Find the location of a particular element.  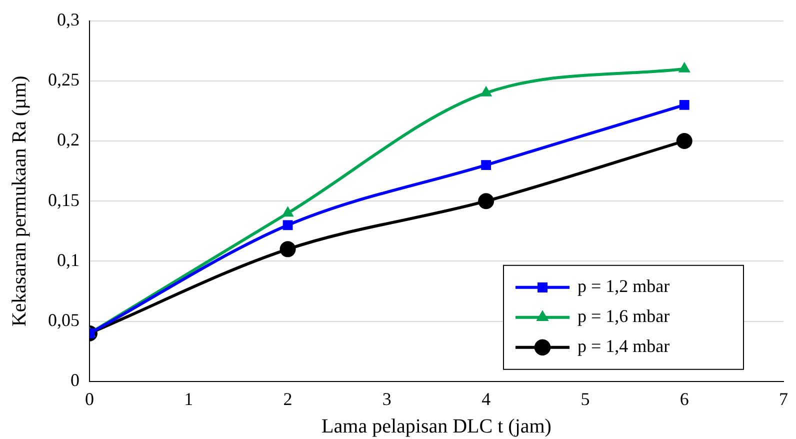

x-tick-label: 5 is located at coordinates (585, 398).